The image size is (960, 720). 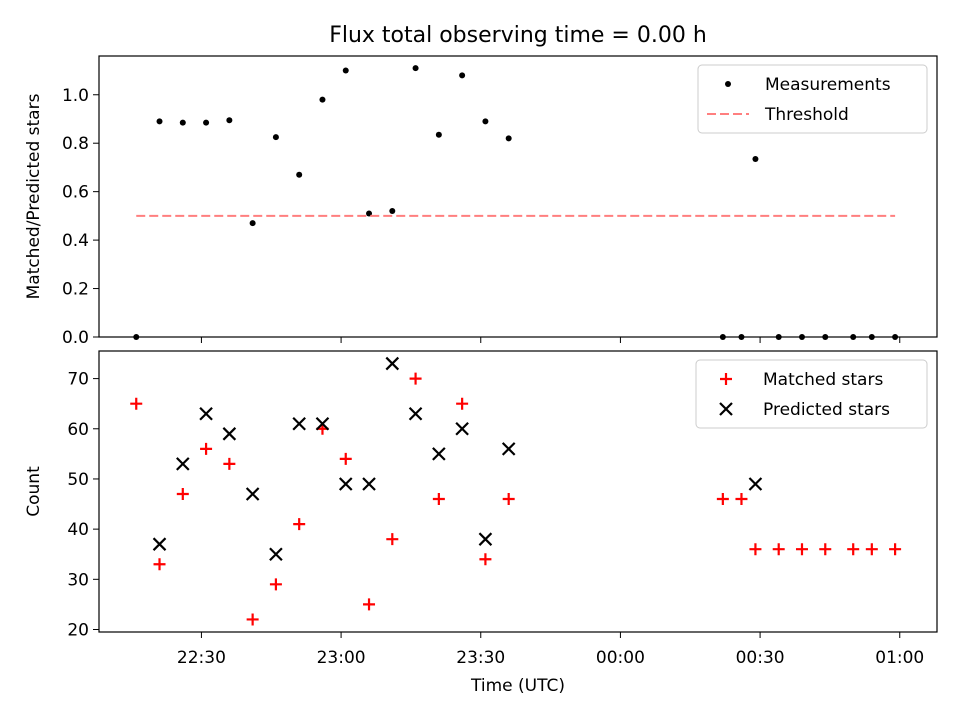 What do you see at coordinates (517, 686) in the screenshot?
I see `x-axis-label: Time (UTC)` at bounding box center [517, 686].